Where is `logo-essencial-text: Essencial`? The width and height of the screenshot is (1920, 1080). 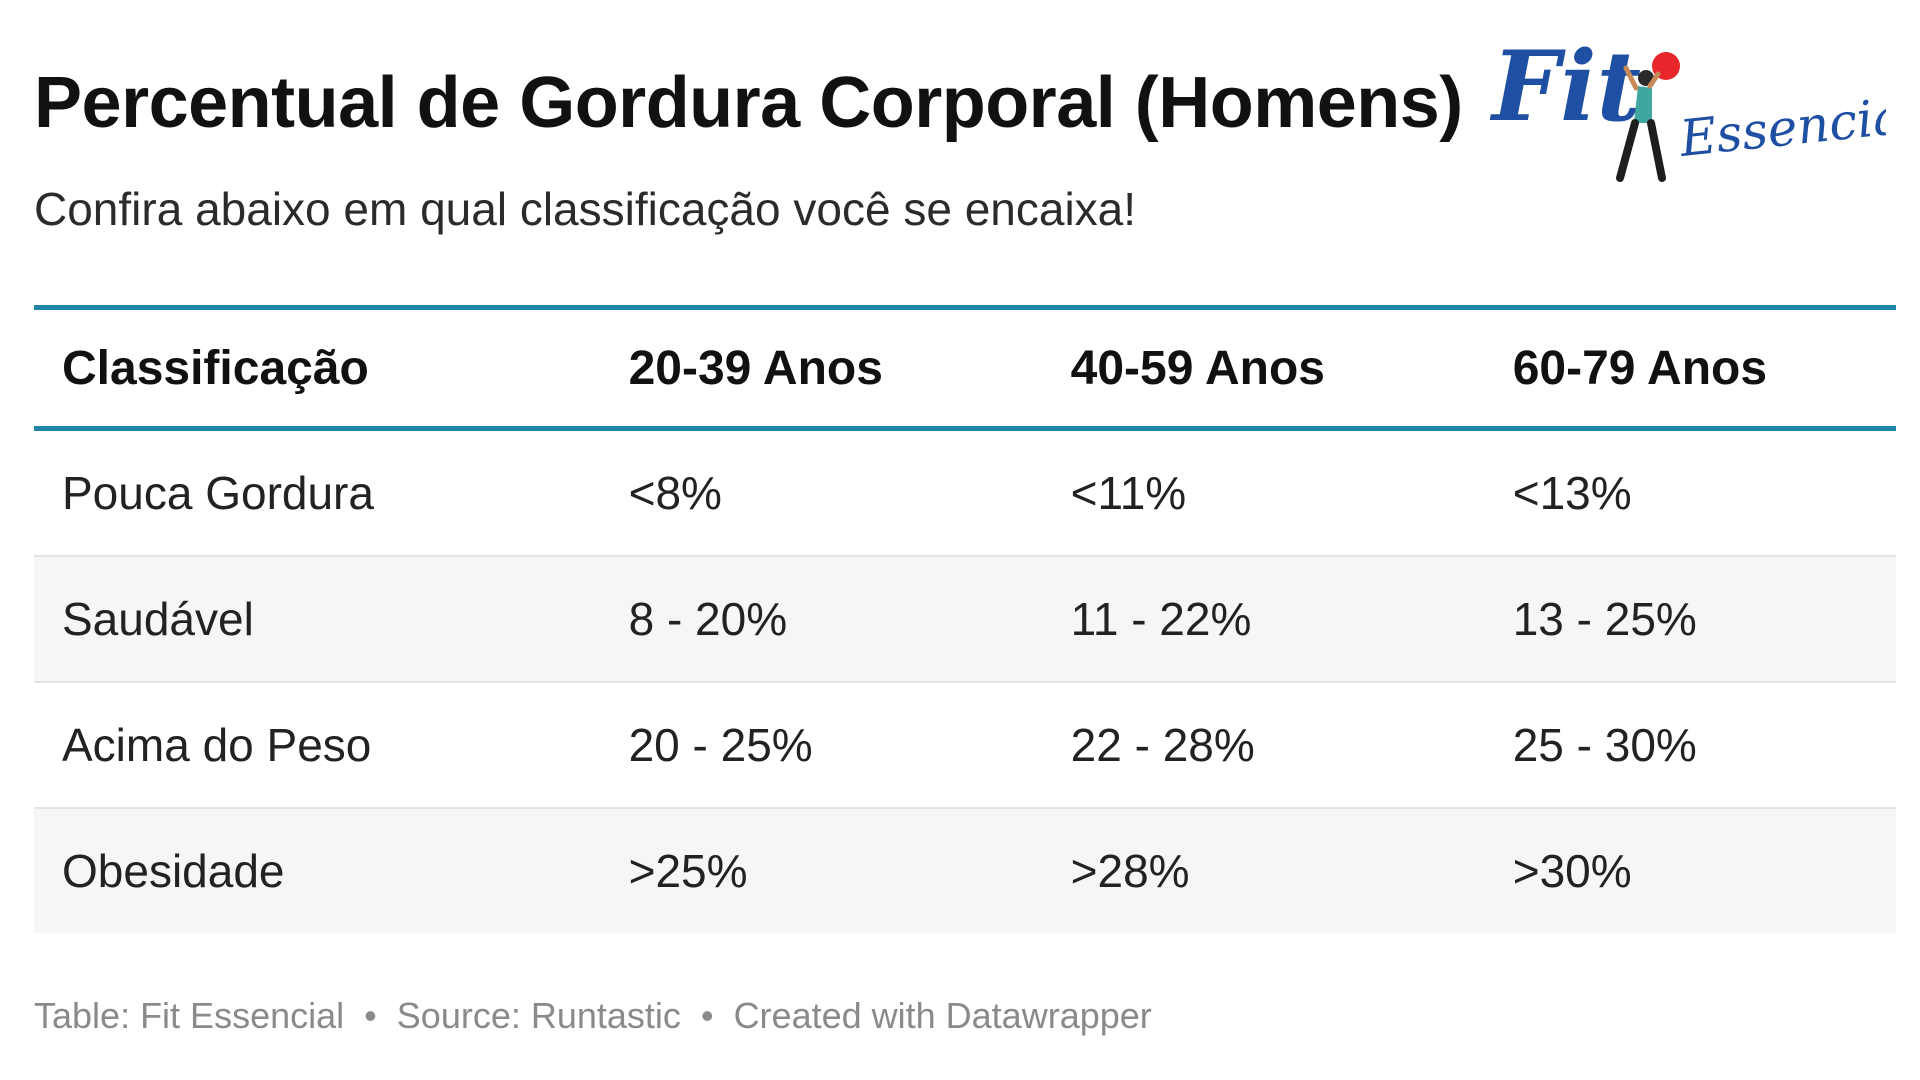 logo-essencial-text: Essencial is located at coordinates (1781, 126).